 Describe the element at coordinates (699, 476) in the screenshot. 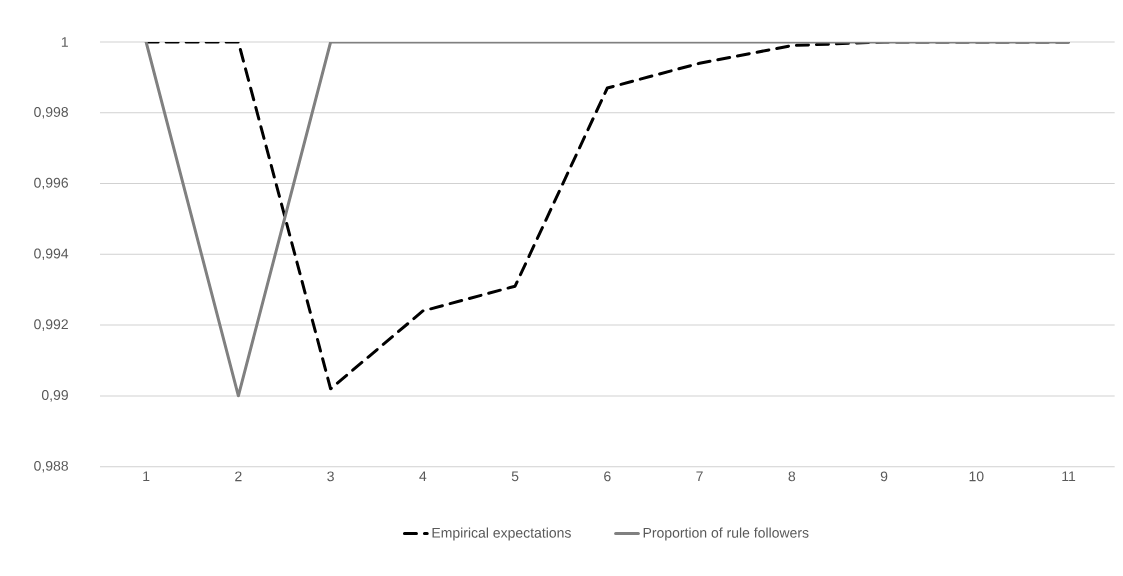

I see `x-tick-label: 7` at that location.